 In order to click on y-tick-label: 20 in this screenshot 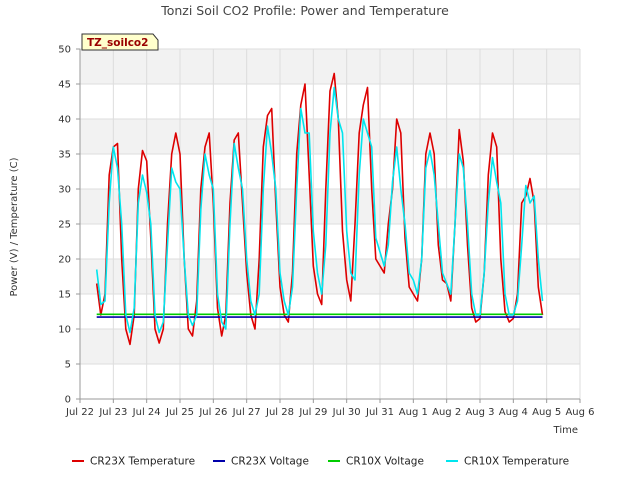, I will do `click(64, 260)`.